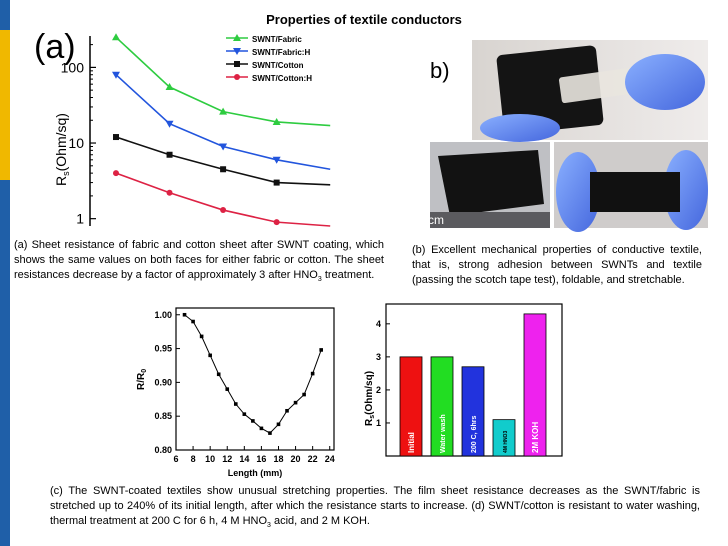  I want to click on y-tick-label: 3, so click(378, 357).